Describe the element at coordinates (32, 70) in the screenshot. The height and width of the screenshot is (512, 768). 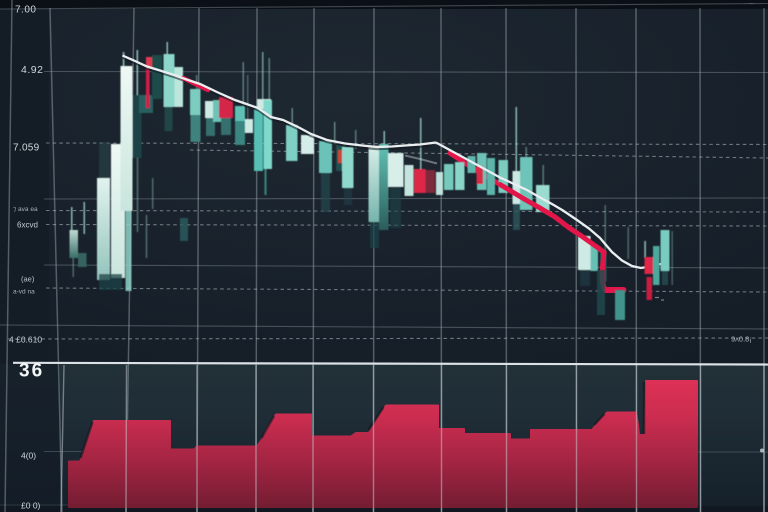
I see `svg-text: 4.92` at that location.